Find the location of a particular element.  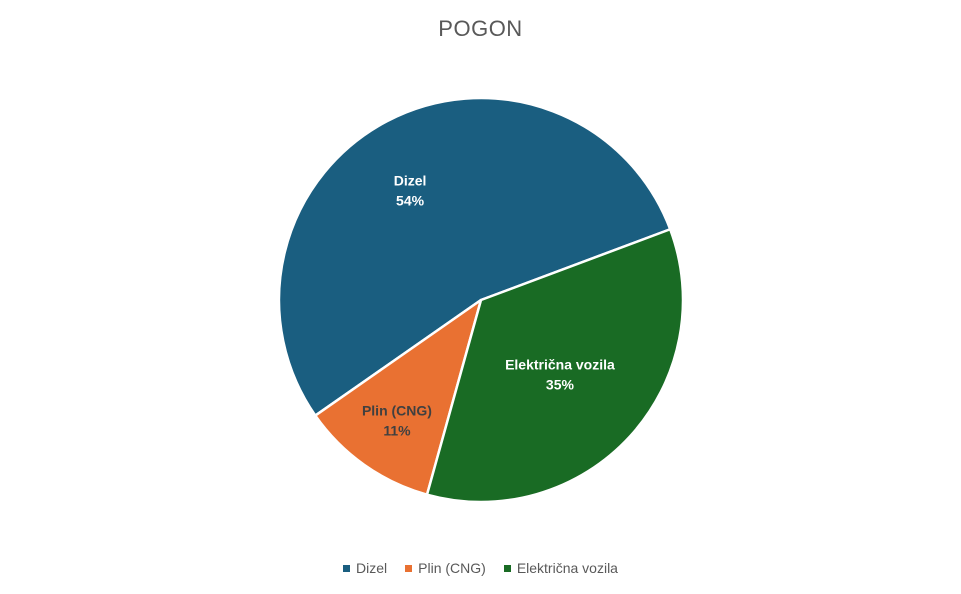

slice-label-value-dizel: 54% is located at coordinates (410, 201).